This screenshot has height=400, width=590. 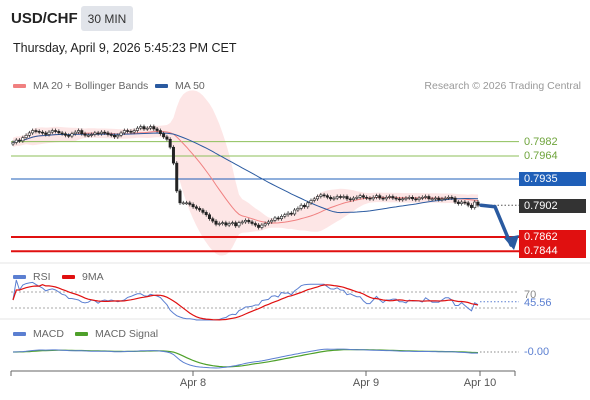 I want to click on x-tick-apr8: Apr 8, so click(x=193, y=383).